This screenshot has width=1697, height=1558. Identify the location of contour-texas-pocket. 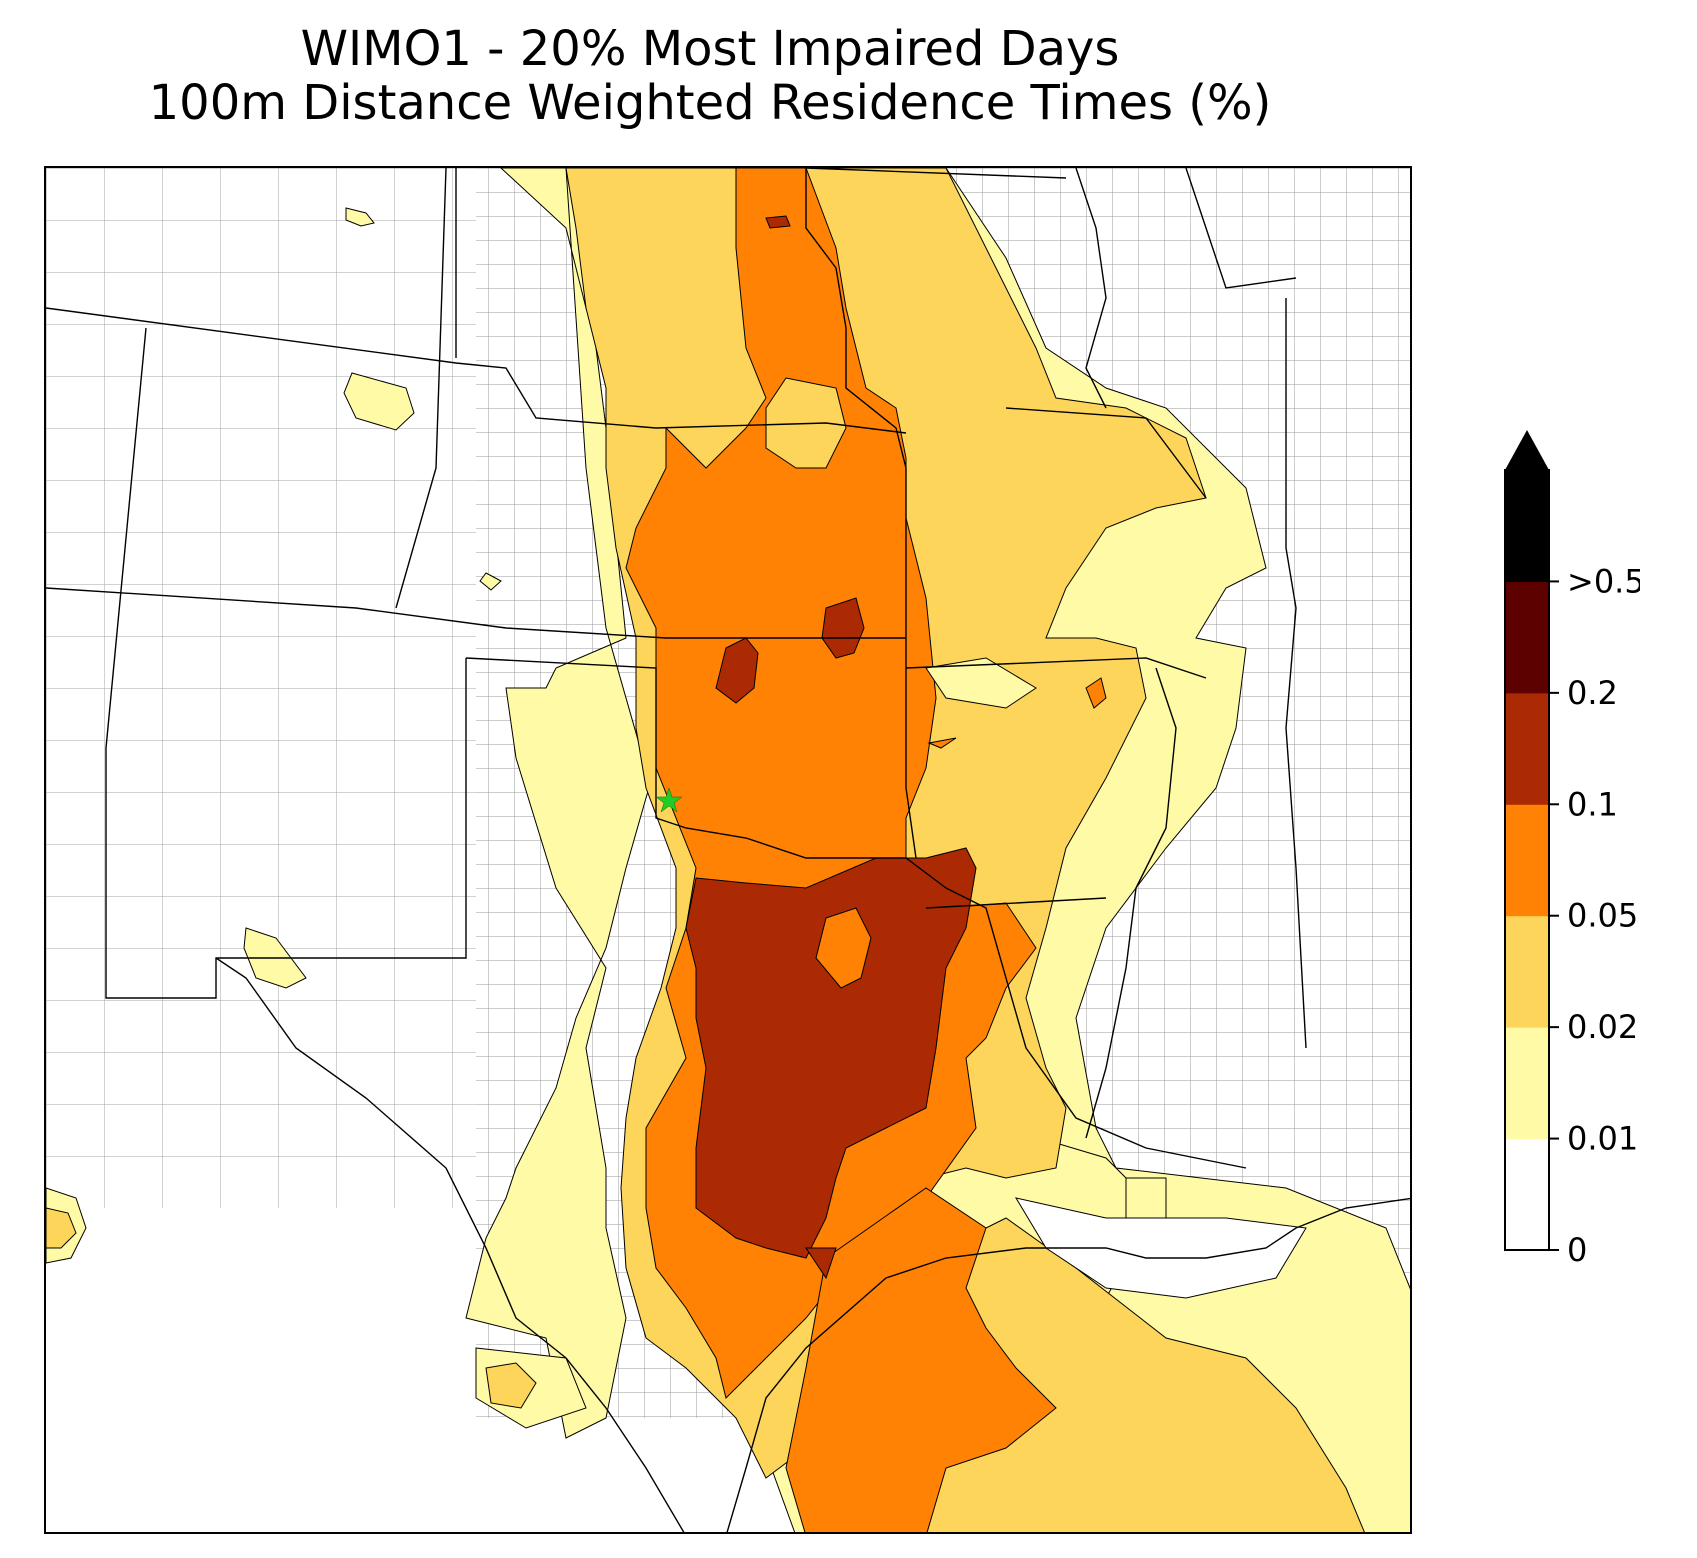
(843, 948).